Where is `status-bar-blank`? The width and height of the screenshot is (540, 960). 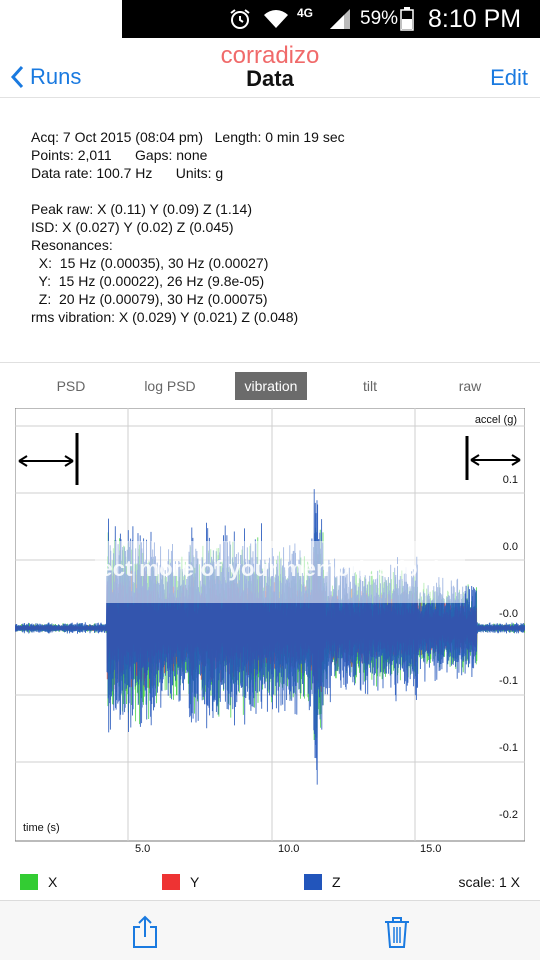
status-bar-blank is located at coordinates (61, 19).